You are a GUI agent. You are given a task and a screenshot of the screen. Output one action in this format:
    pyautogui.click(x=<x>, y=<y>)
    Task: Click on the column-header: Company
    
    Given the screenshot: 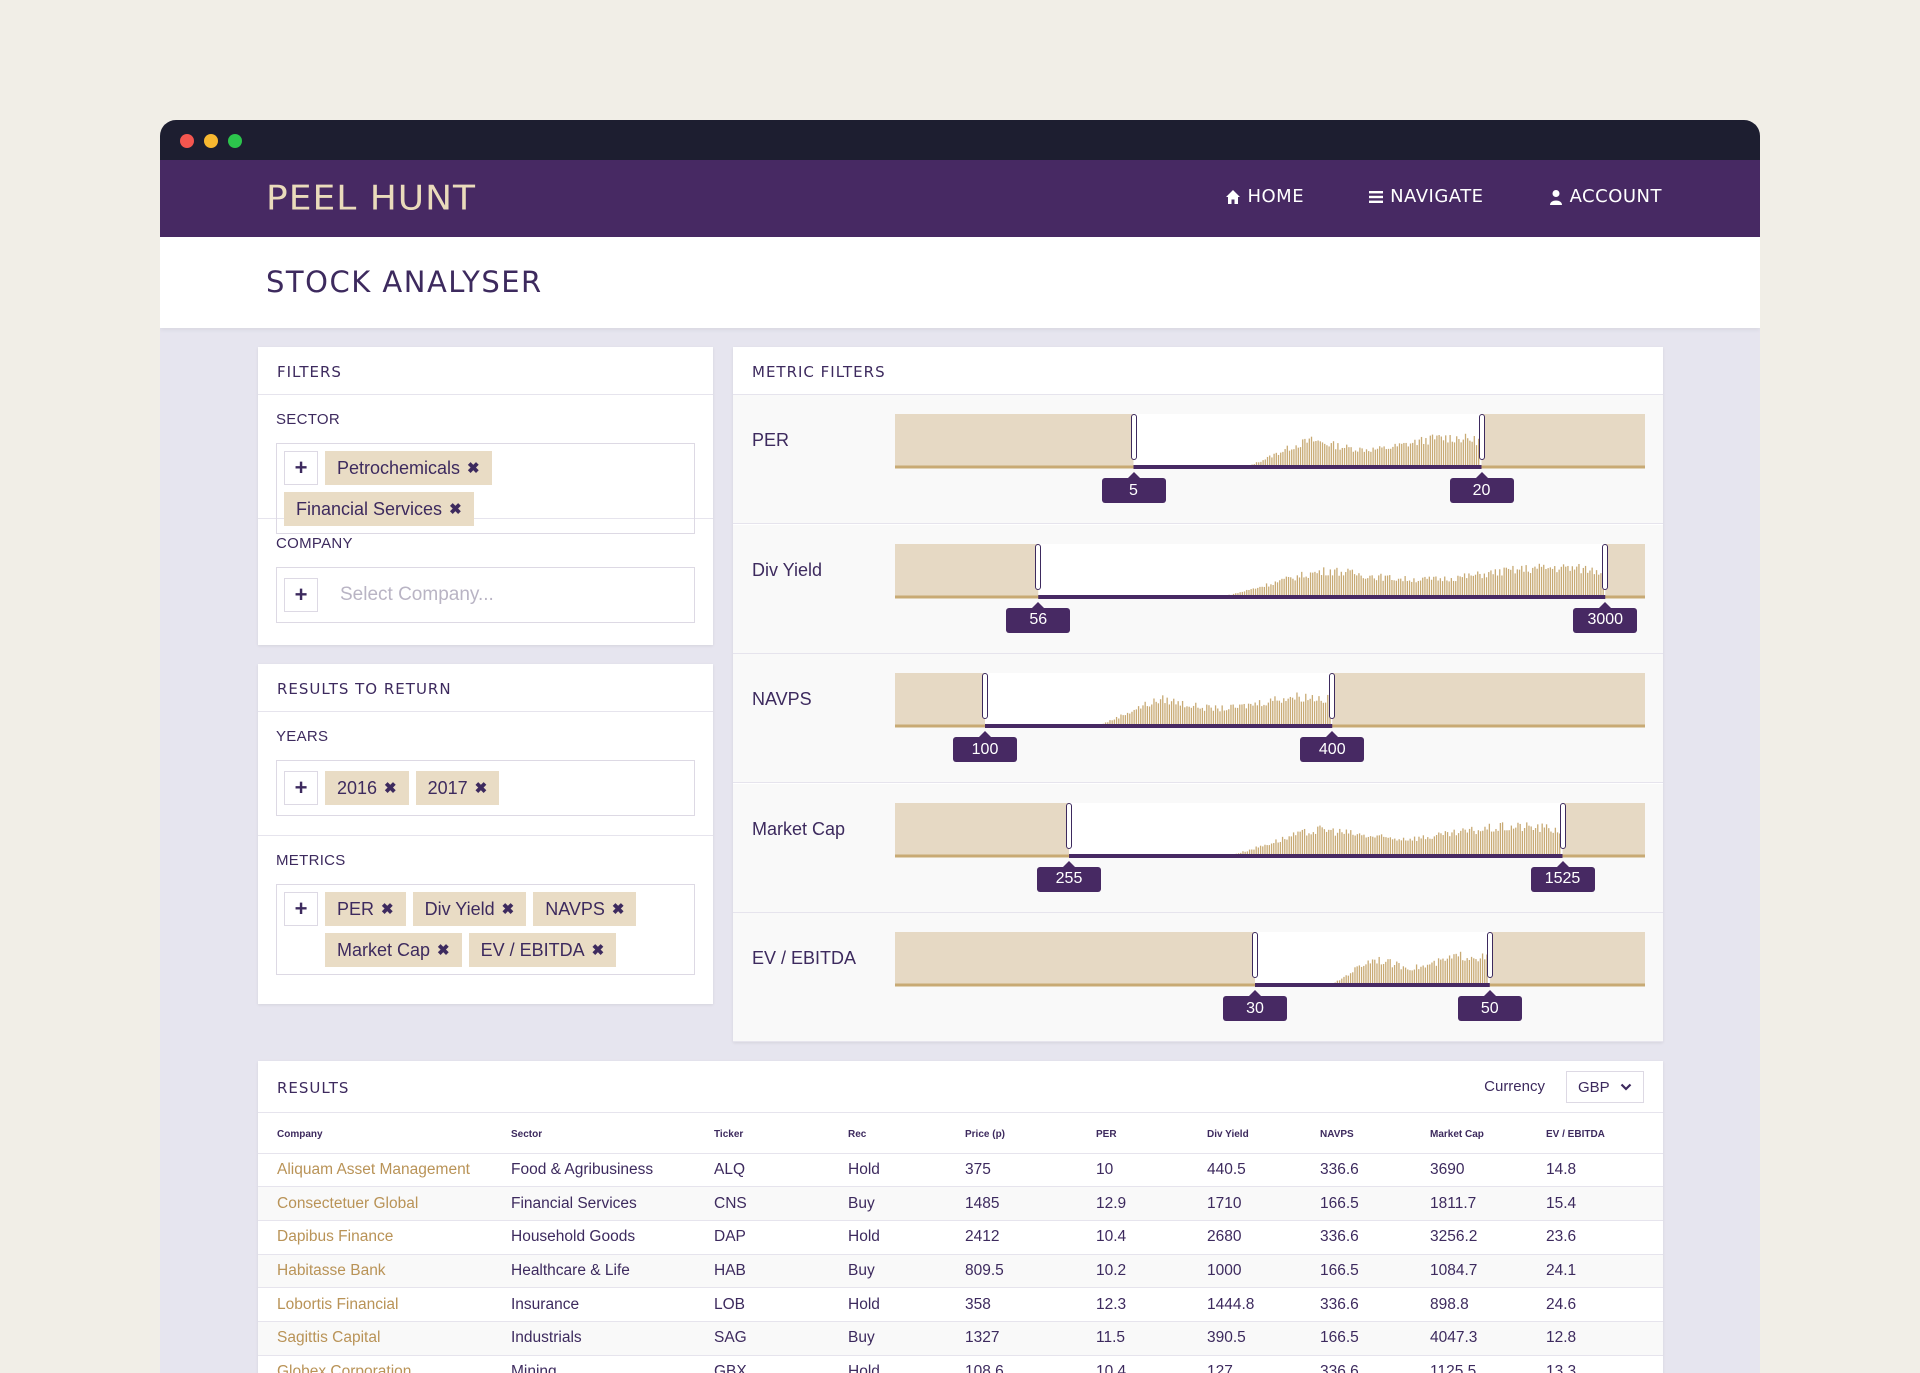 What is the action you would take?
    pyautogui.click(x=384, y=1133)
    